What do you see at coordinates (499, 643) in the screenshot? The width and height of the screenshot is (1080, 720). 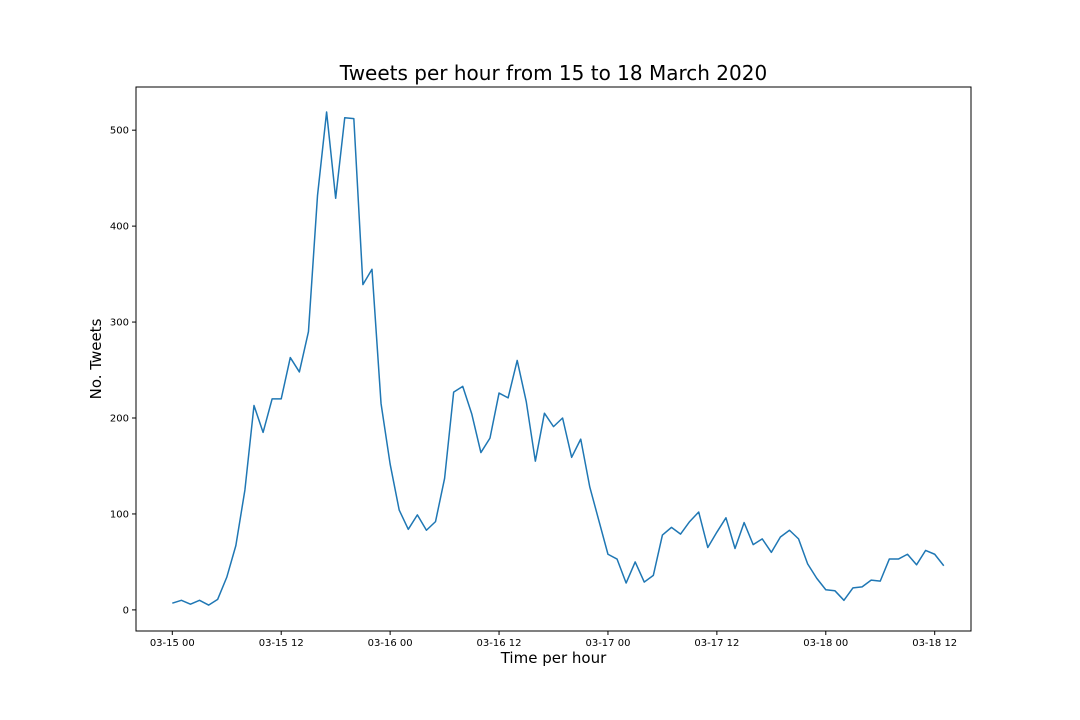 I see `x-tick-label-3: 03-16 12` at bounding box center [499, 643].